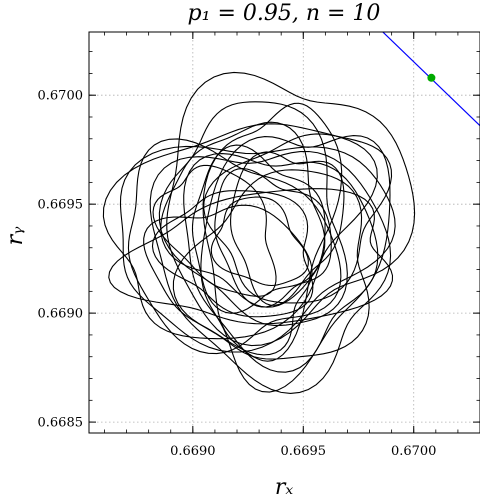 The image size is (480, 502). Describe the element at coordinates (304, 451) in the screenshot. I see `x-tick-label: 0.6695` at that location.